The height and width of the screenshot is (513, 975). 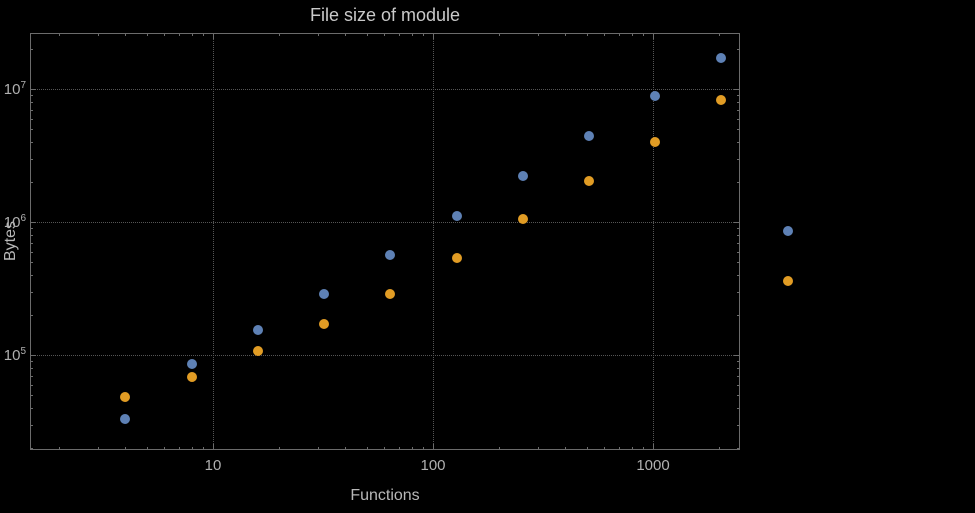 What do you see at coordinates (433, 465) in the screenshot?
I see `x-tick-label: 100` at bounding box center [433, 465].